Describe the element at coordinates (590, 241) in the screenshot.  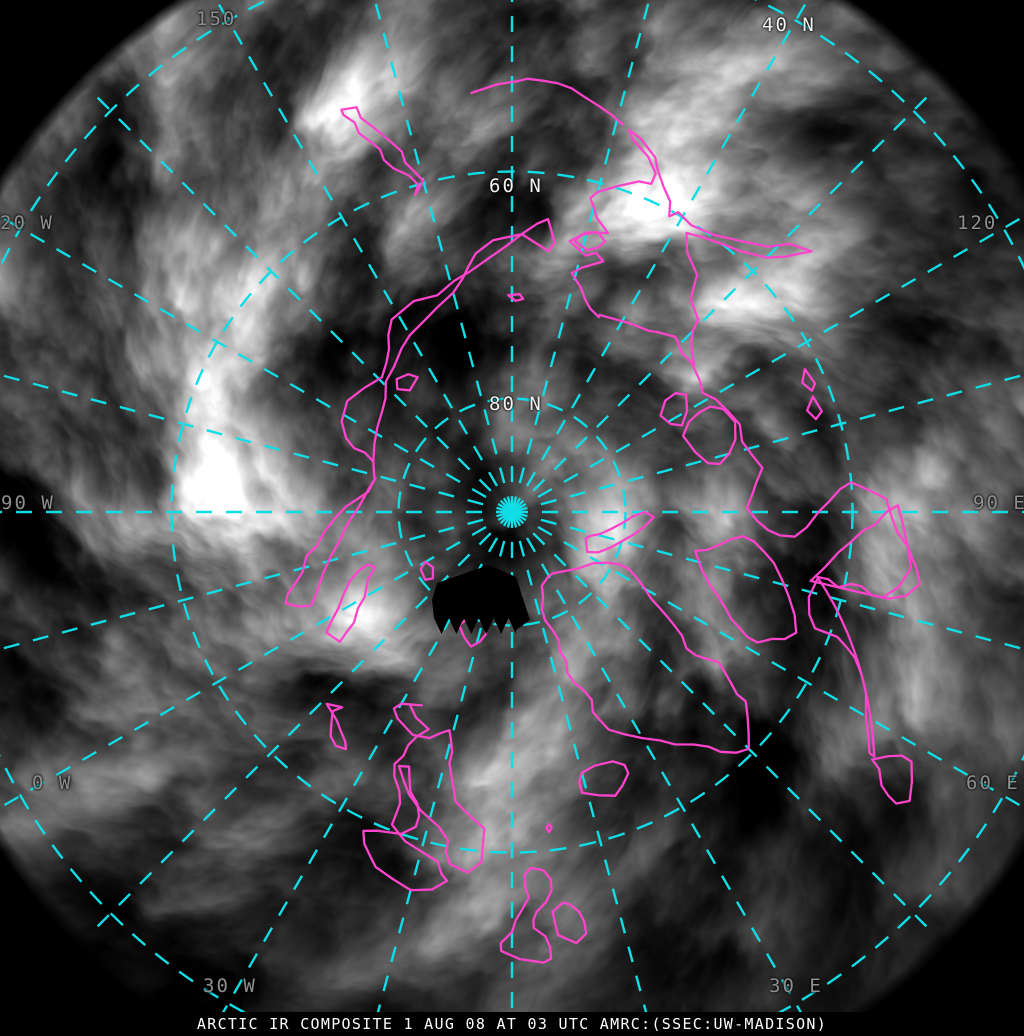
I see `coastline-bering-coast` at that location.